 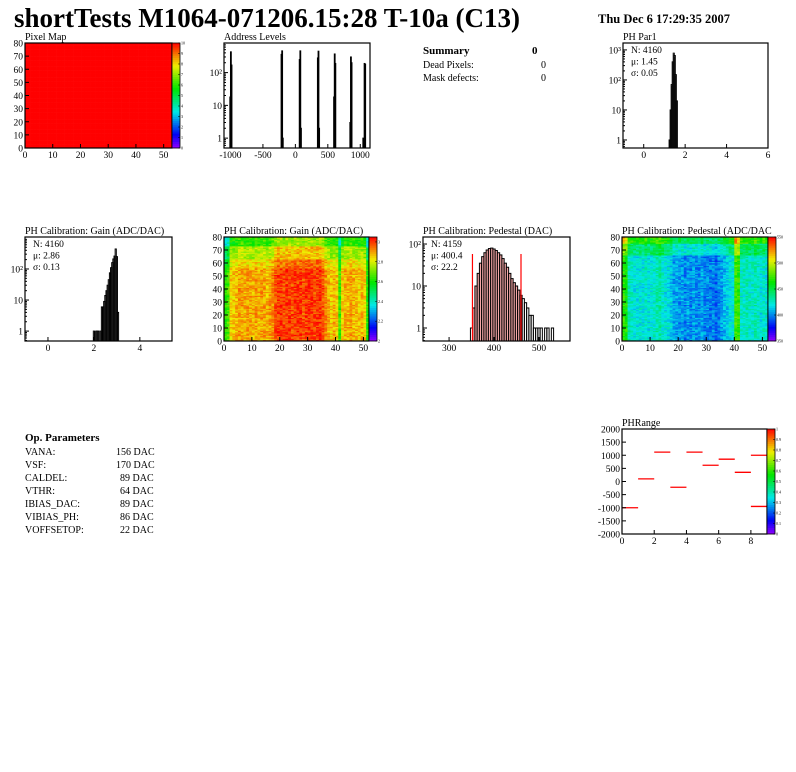 I want to click on param-value: 86 DAC, so click(x=137, y=517).